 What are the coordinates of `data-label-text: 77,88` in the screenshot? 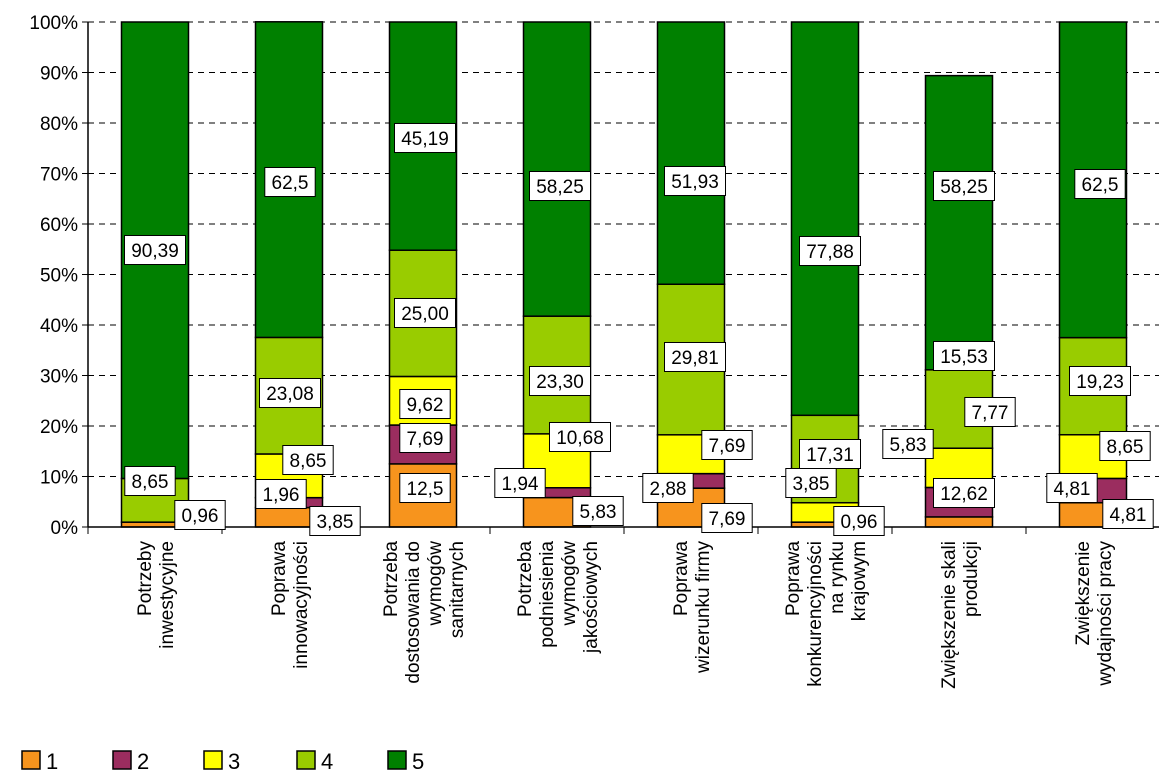 It's located at (830, 252).